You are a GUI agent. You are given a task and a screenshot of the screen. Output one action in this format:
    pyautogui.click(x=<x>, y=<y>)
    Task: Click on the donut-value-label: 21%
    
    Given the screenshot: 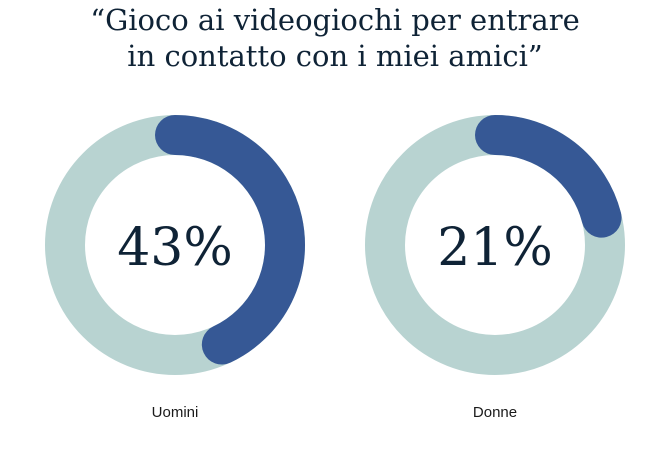 What is the action you would take?
    pyautogui.click(x=495, y=248)
    